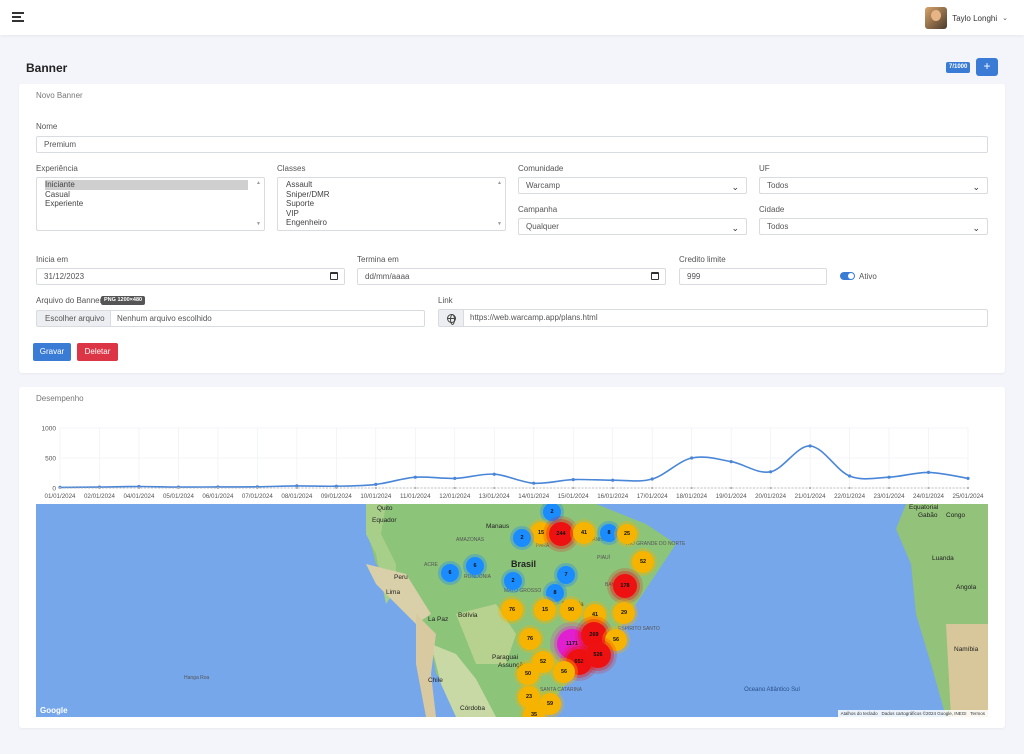 This screenshot has height=754, width=1024. What do you see at coordinates (624, 613) in the screenshot?
I see `map-cluster-marker: 29` at bounding box center [624, 613].